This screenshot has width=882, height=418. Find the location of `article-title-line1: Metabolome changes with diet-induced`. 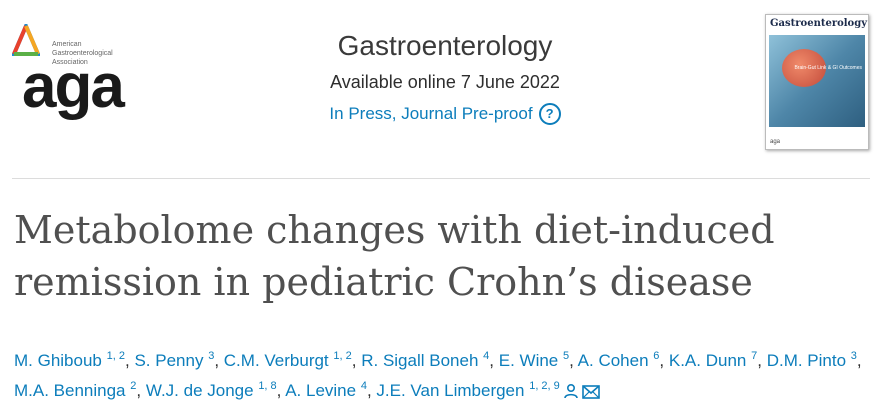

article-title-line1: Metabolome changes with diet-induced is located at coordinates (394, 230).